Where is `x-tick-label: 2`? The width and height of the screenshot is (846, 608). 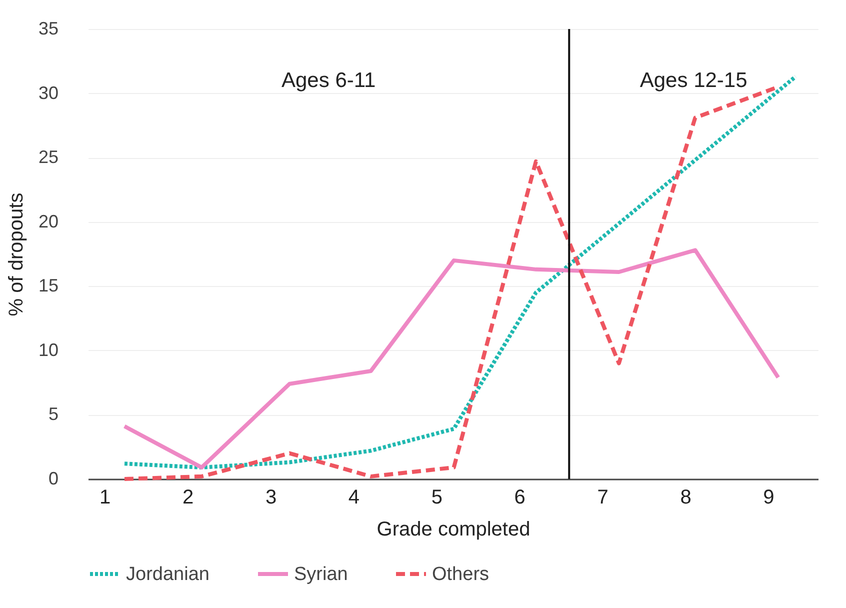
x-tick-label: 2 is located at coordinates (188, 497).